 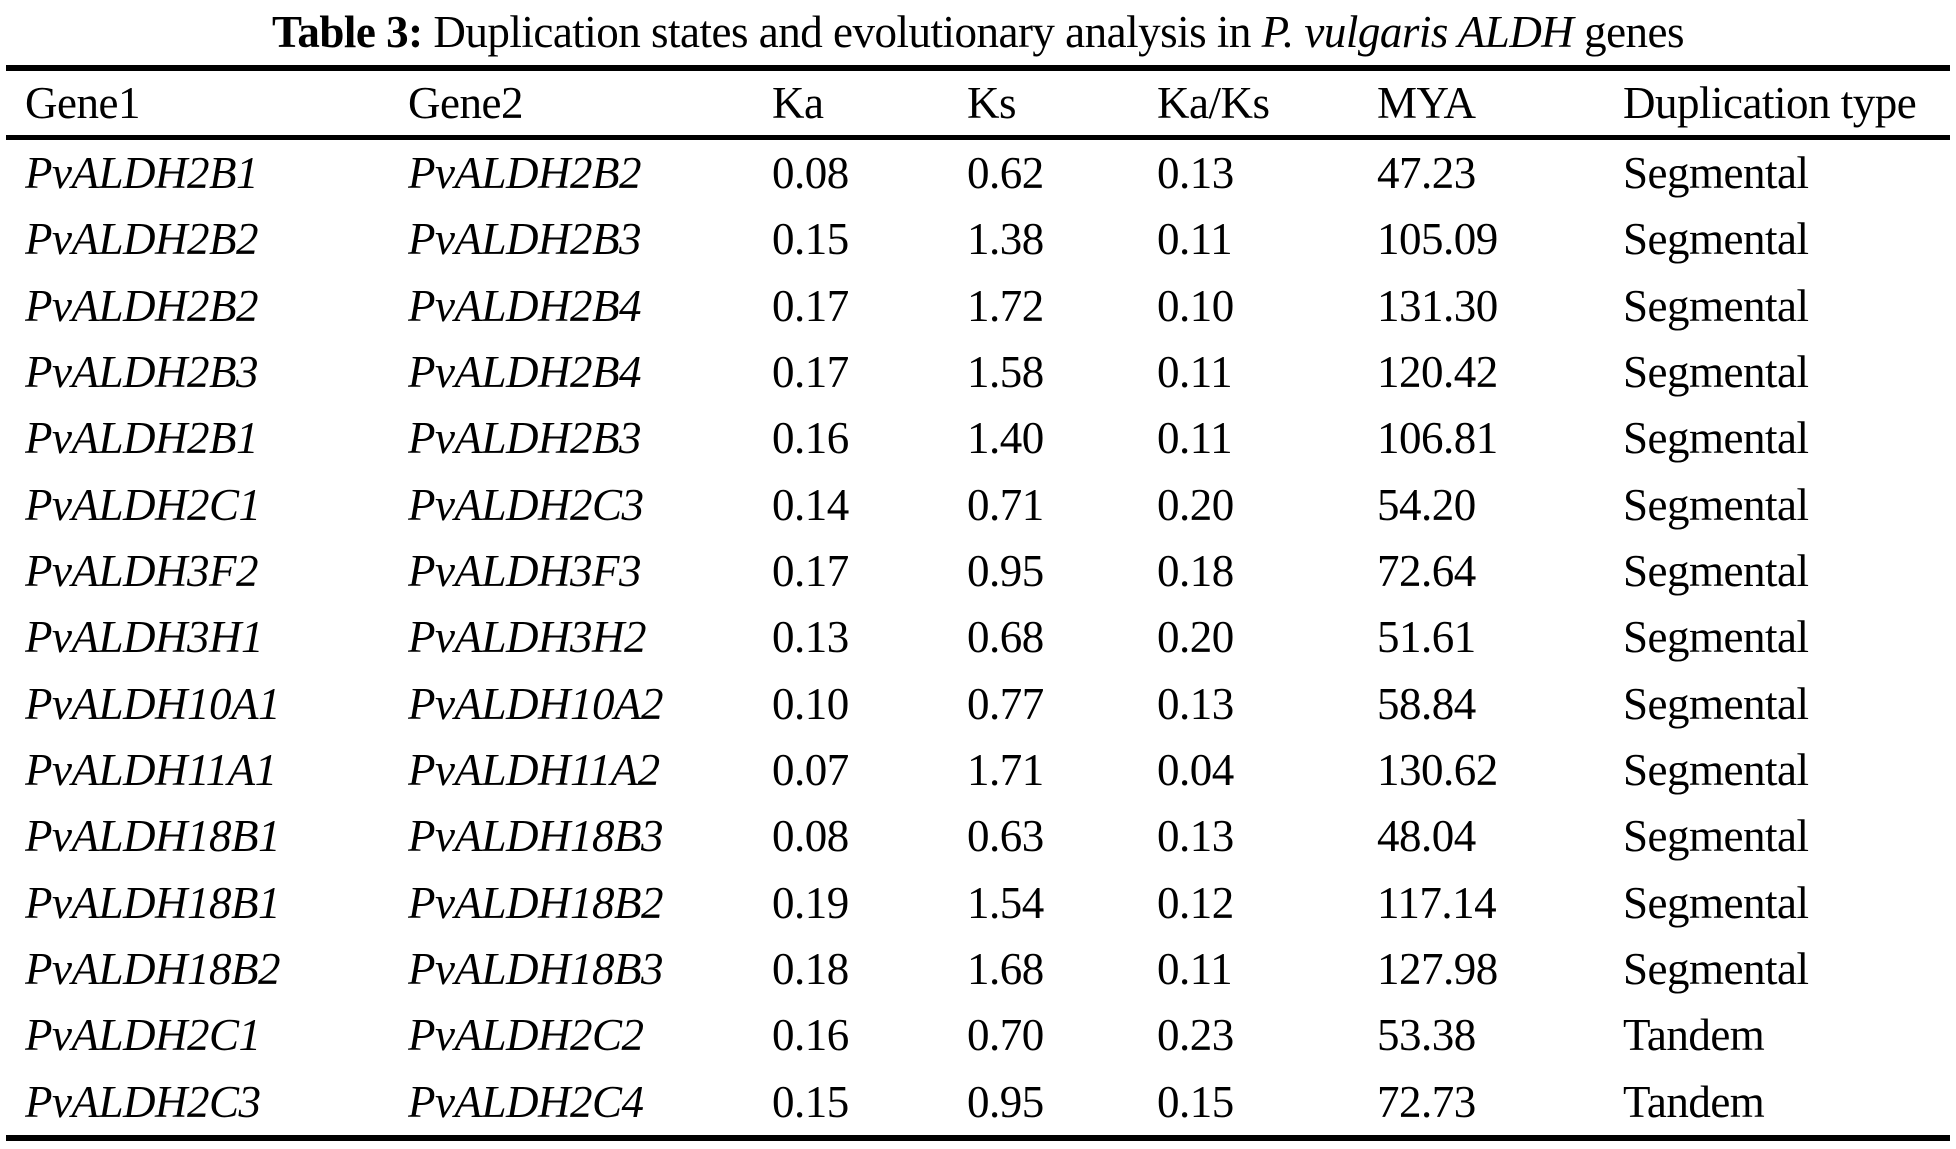 What do you see at coordinates (534, 770) in the screenshot?
I see `cell-gene2: PvALDH11A2` at bounding box center [534, 770].